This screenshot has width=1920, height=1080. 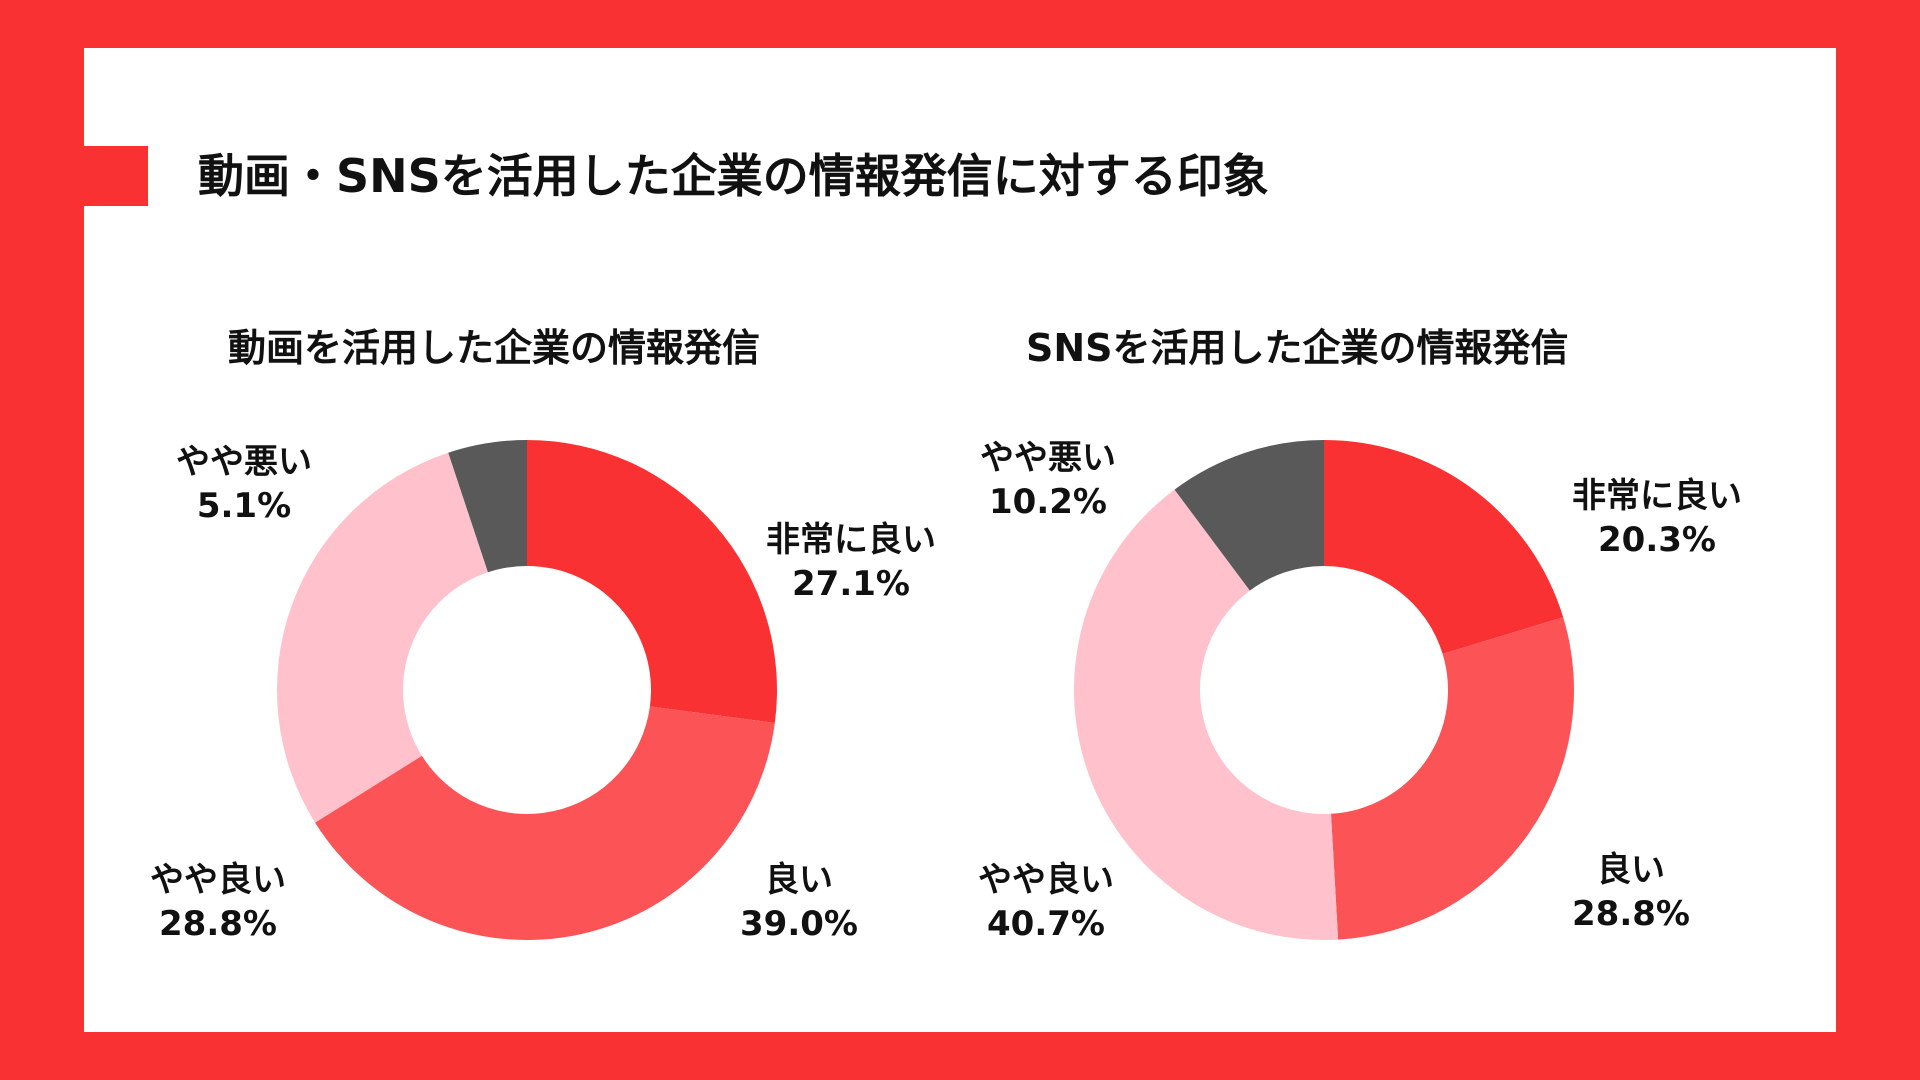 What do you see at coordinates (218, 902) in the screenshot?
I see `label-video-somewhat-good: やや良い 28.8%` at bounding box center [218, 902].